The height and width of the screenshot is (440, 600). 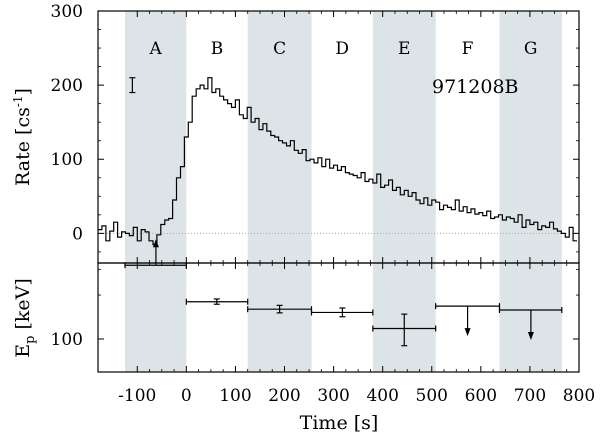 What do you see at coordinates (432, 396) in the screenshot?
I see `x-tick-label: 500` at bounding box center [432, 396].